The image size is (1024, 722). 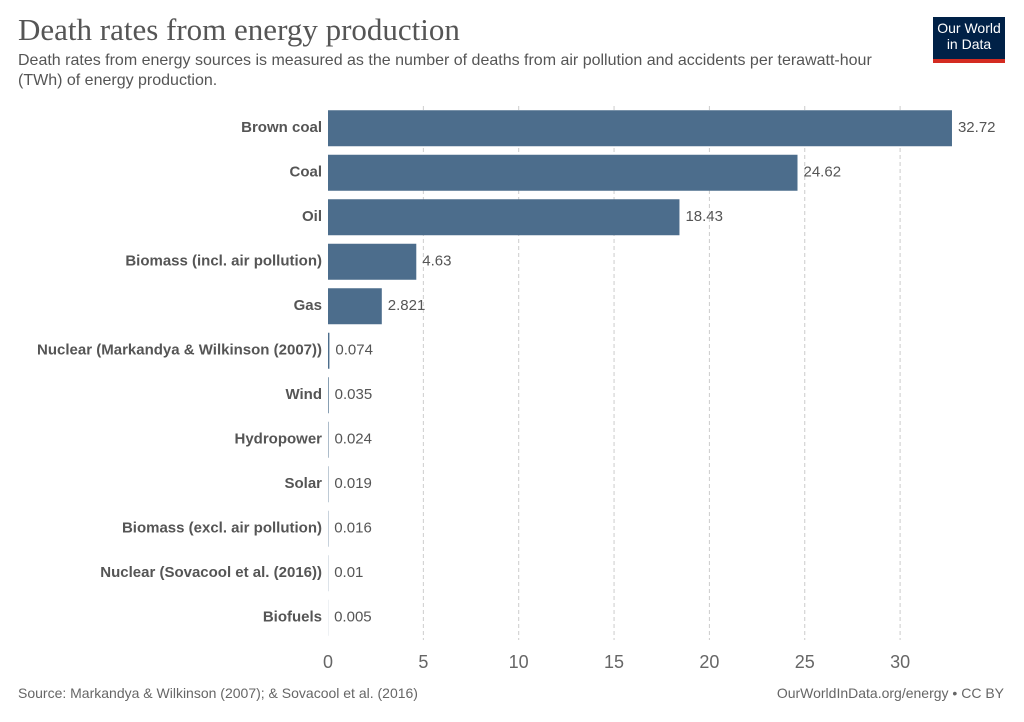 I want to click on value-label: 18.43, so click(x=704, y=216).